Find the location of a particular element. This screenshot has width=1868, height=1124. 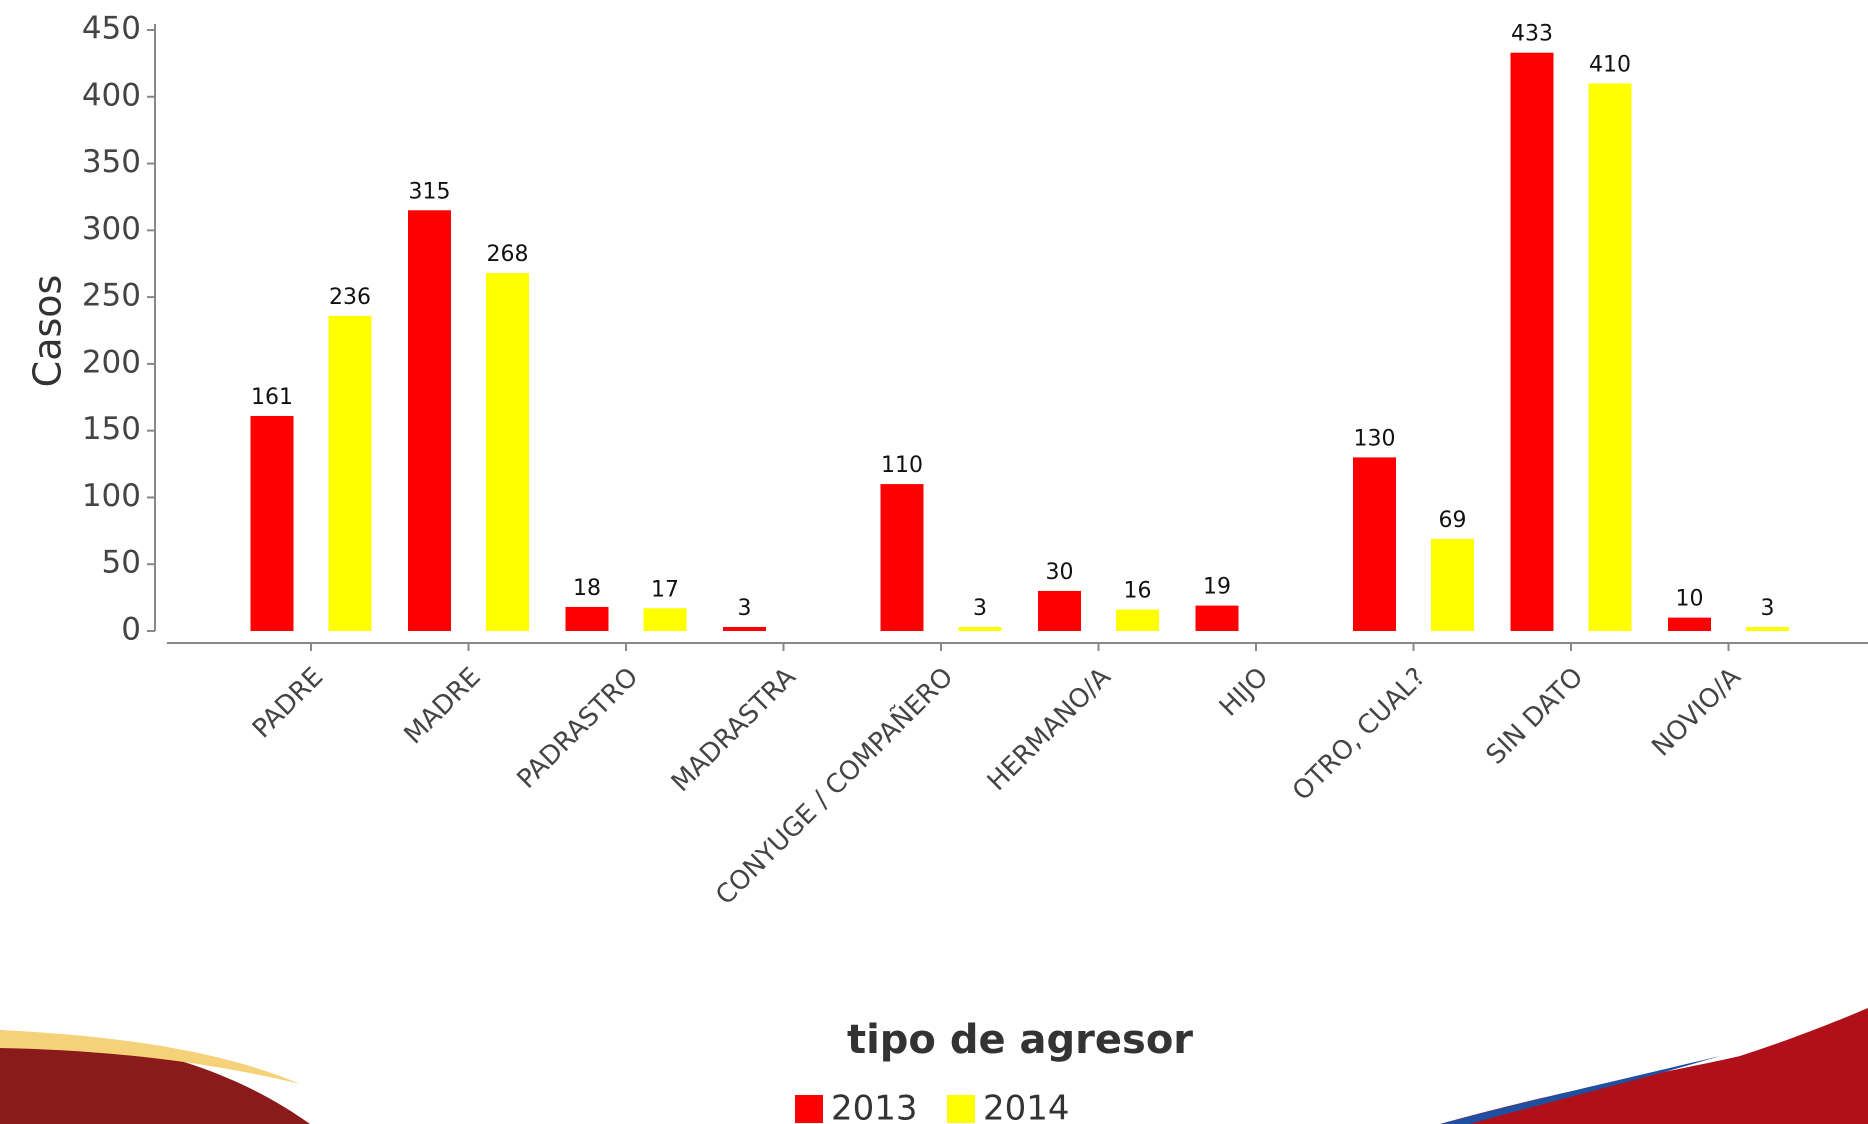

data-label: 110 is located at coordinates (902, 465).